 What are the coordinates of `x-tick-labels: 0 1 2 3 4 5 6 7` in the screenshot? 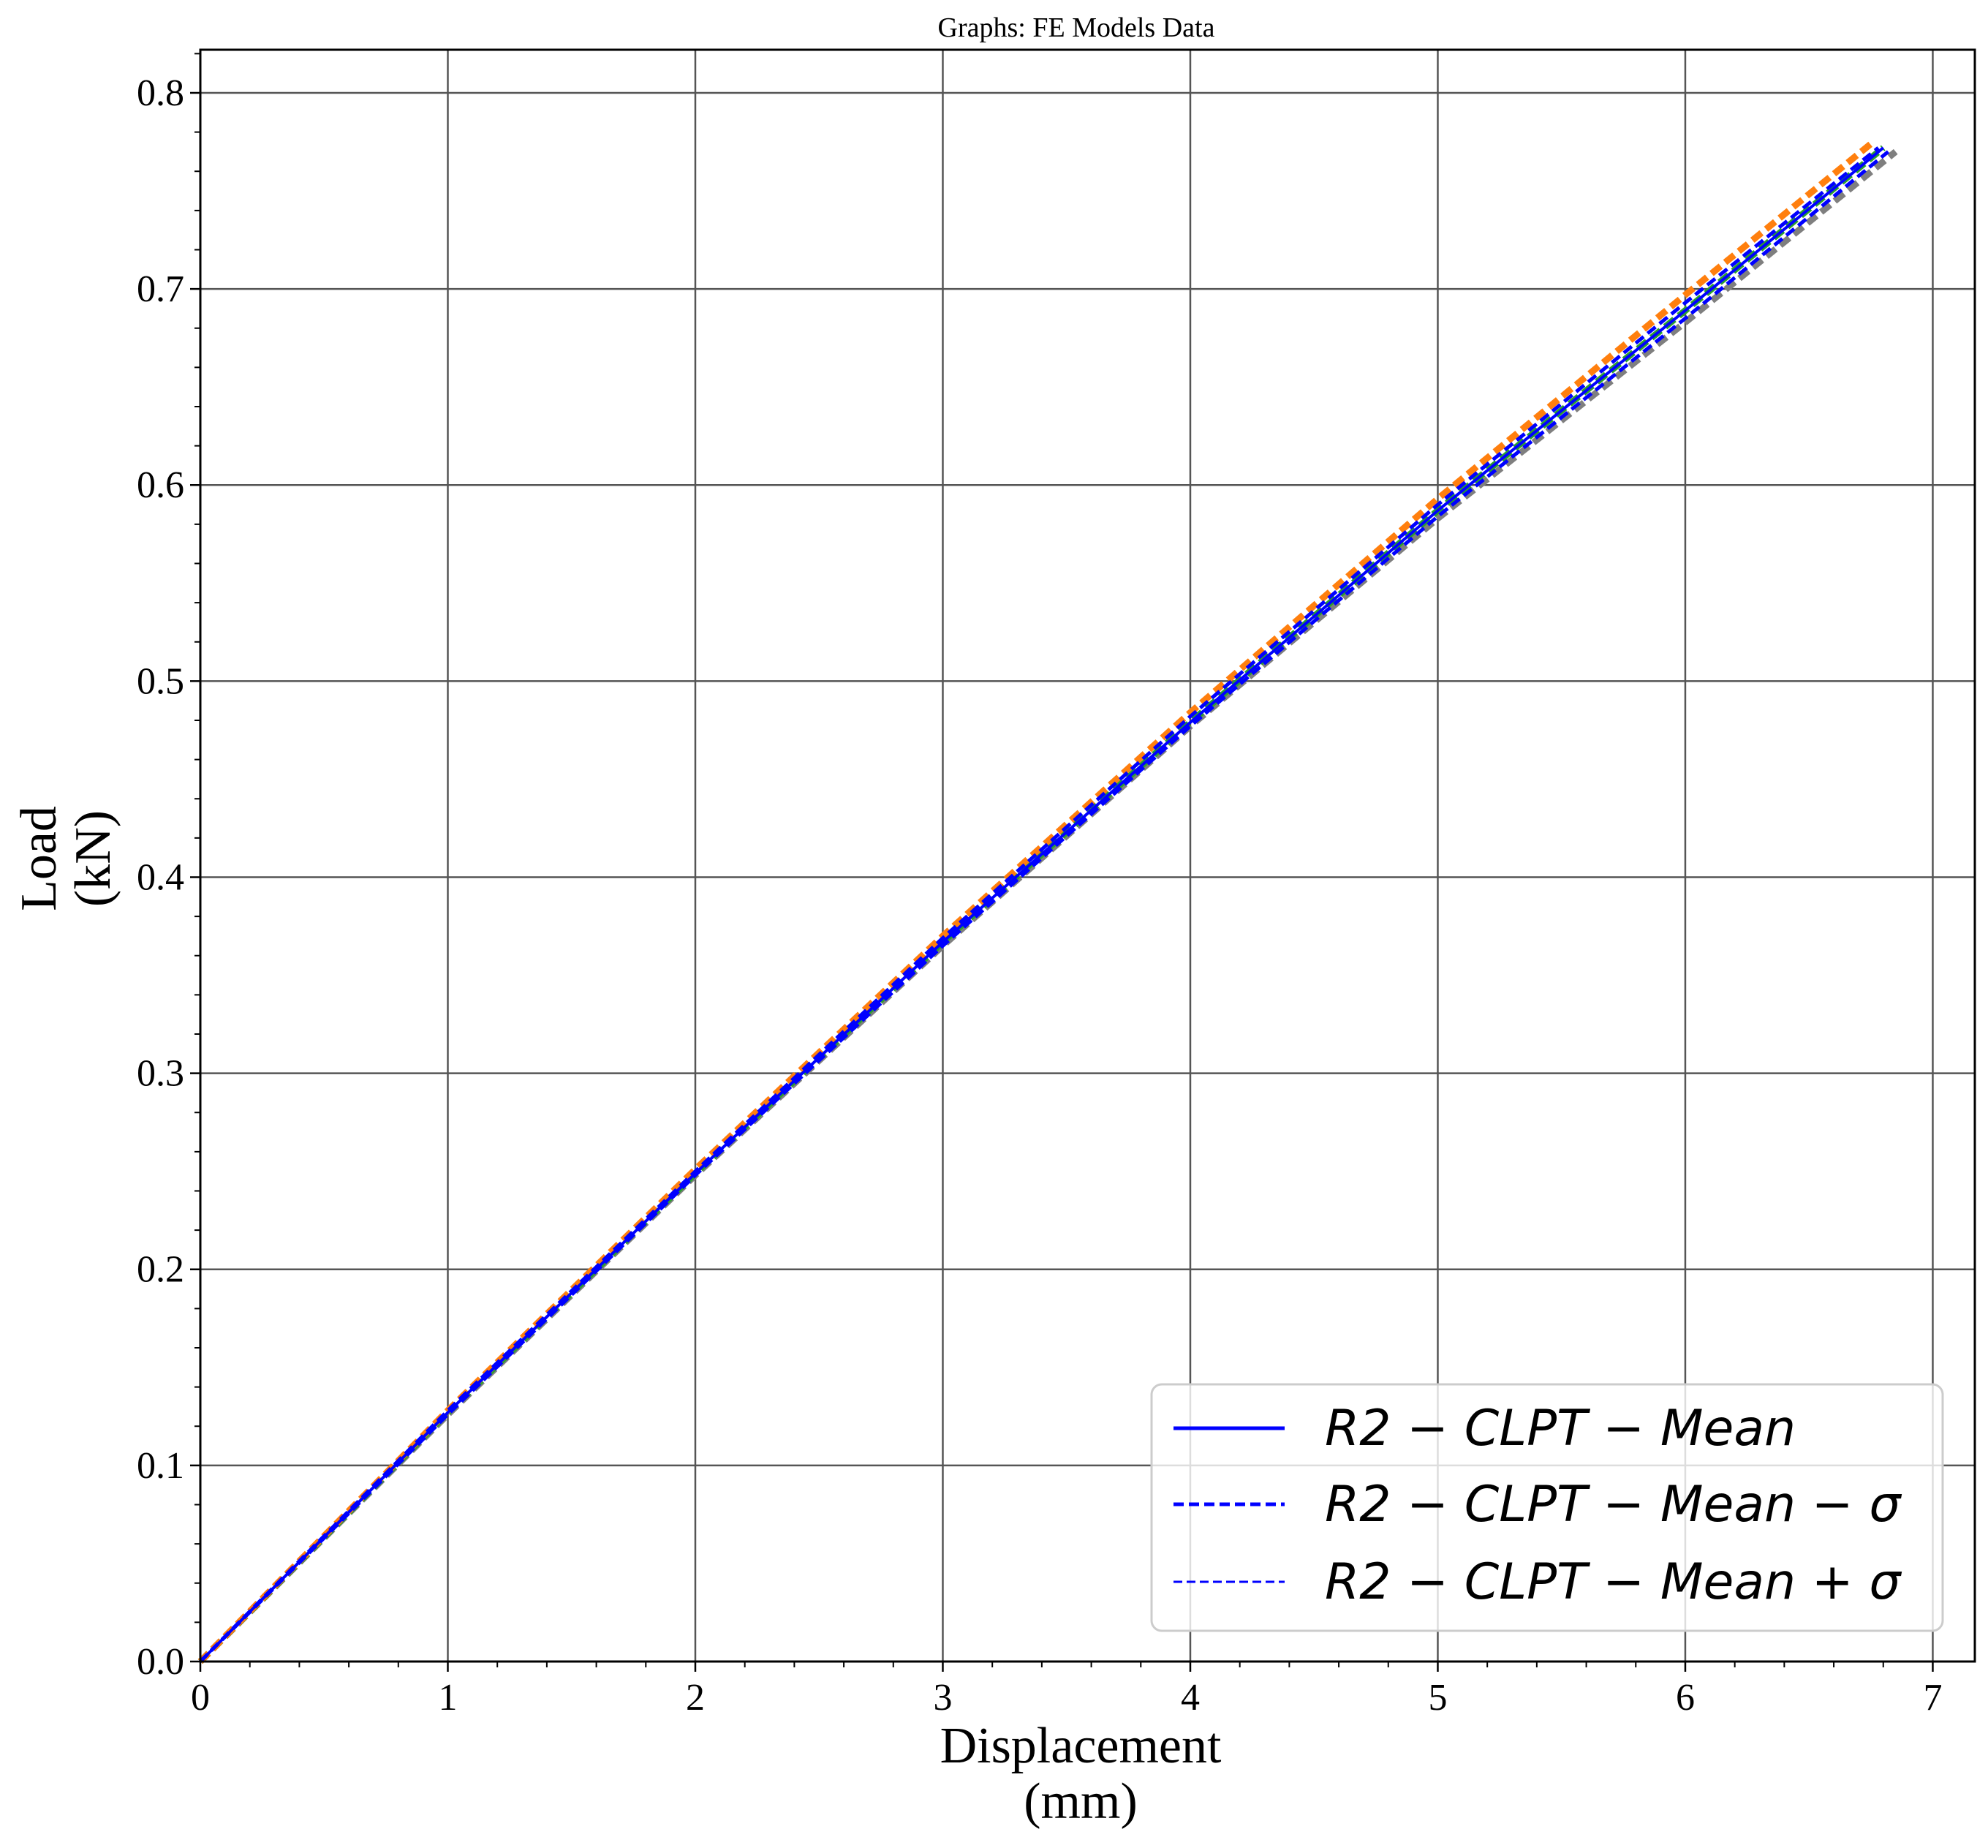 It's located at (1066, 1698).